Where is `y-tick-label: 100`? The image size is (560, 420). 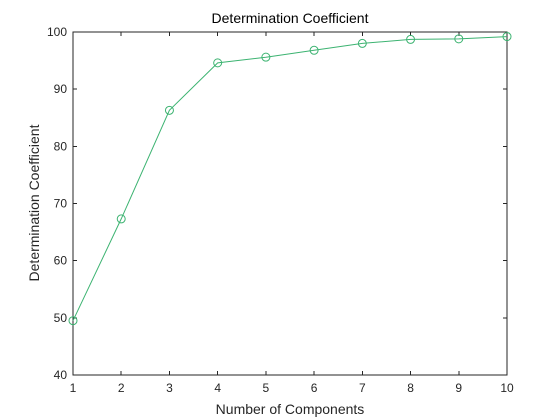
y-tick-label: 100 is located at coordinates (57, 32).